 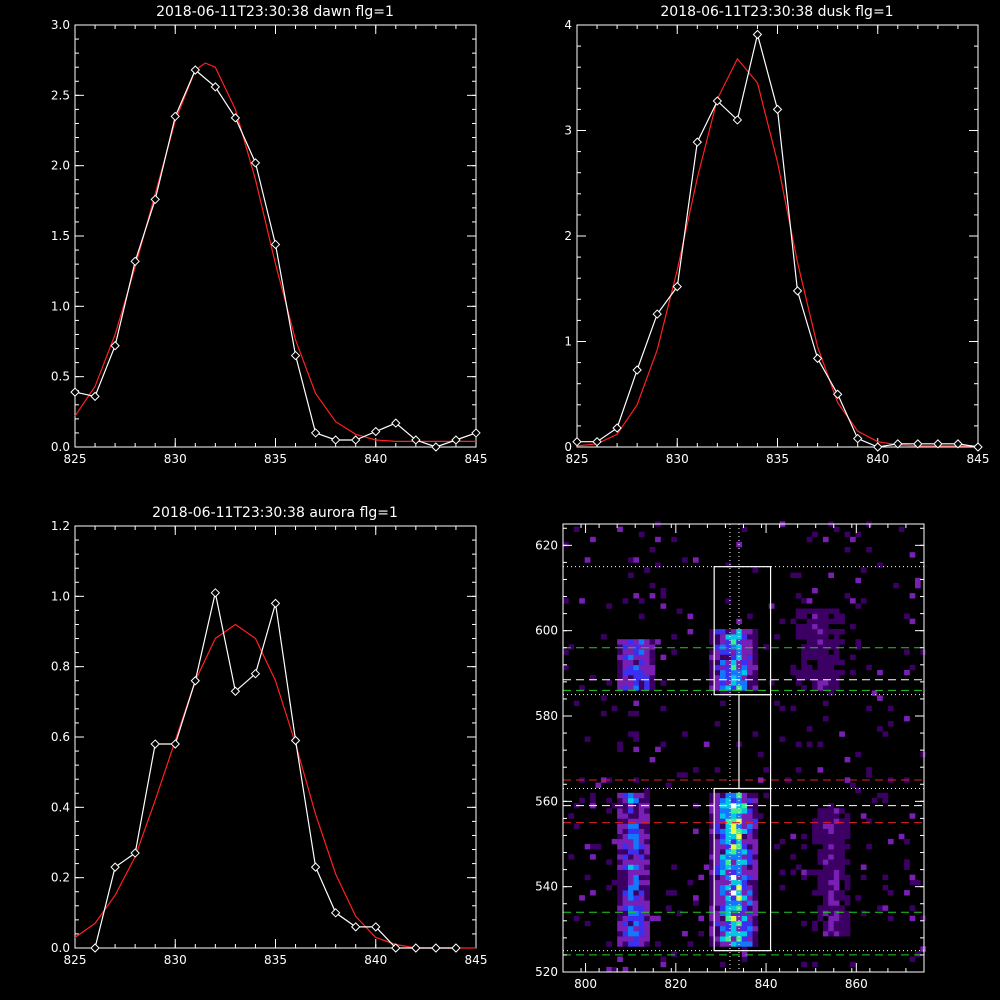 What do you see at coordinates (115, 867) in the screenshot?
I see `aurora-data-point` at bounding box center [115, 867].